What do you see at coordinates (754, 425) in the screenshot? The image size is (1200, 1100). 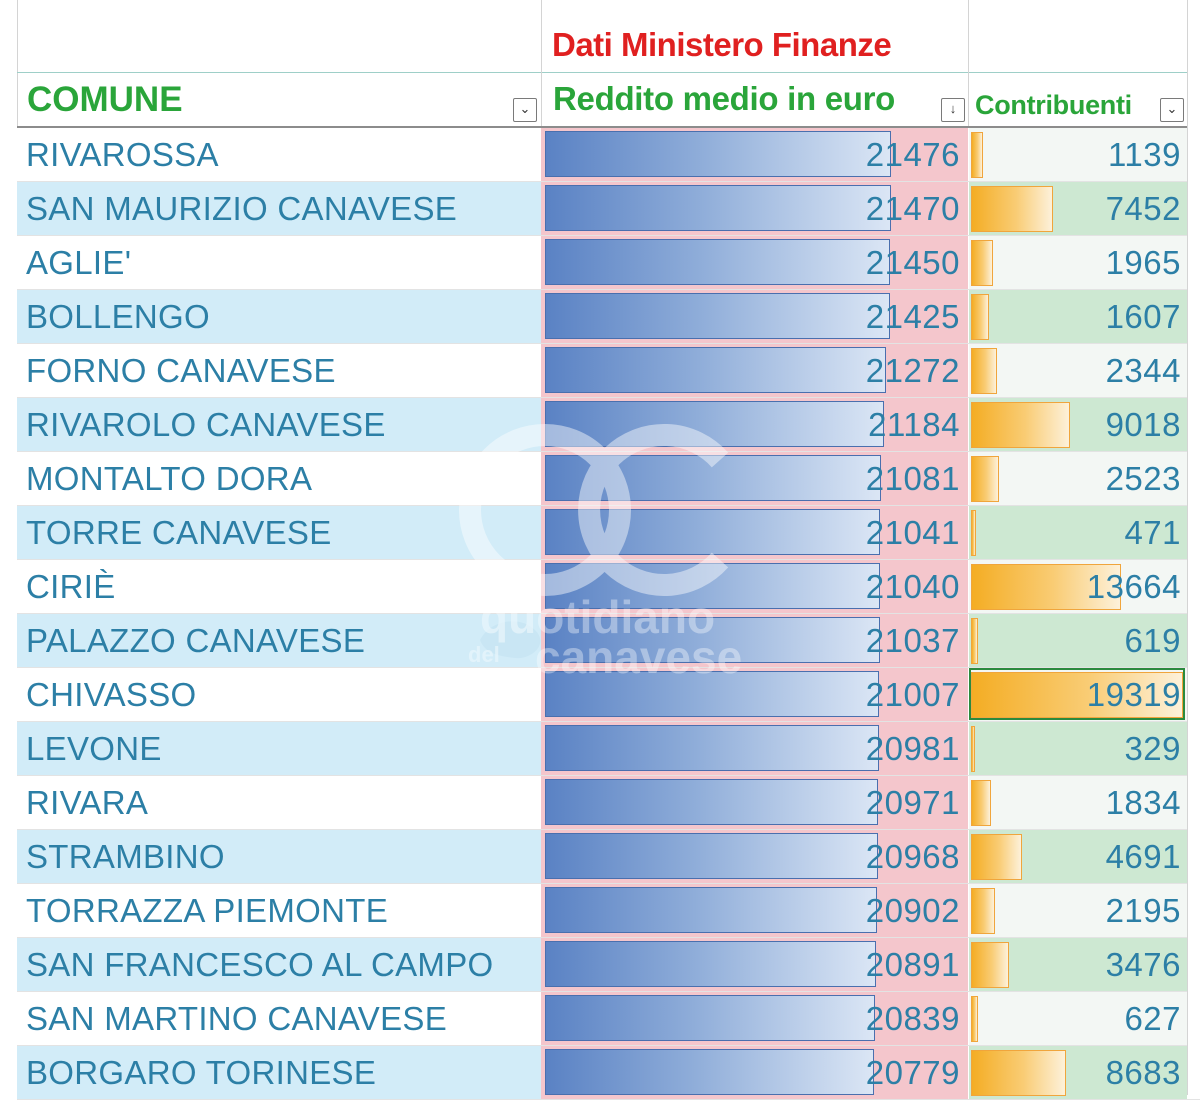 I see `cell-reddito: 21184` at bounding box center [754, 425].